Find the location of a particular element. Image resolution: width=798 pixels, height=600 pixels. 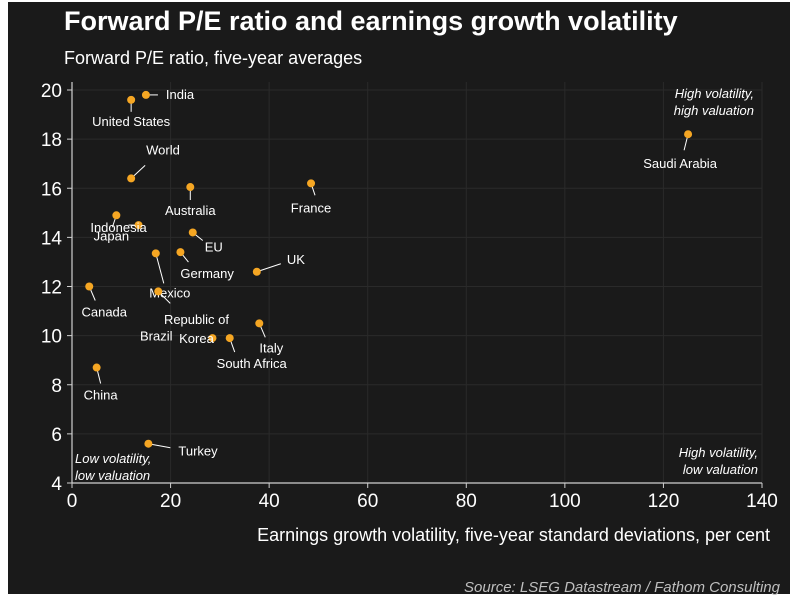

point-label-indonesia: Indonesia is located at coordinates (118, 227).